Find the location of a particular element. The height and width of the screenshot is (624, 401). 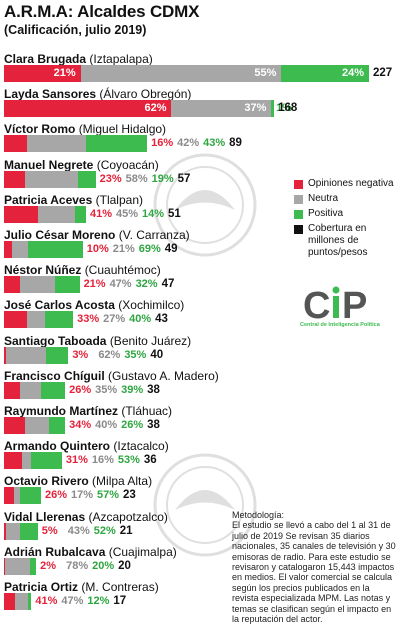

row-label: Armando Quintero (Iztacalco) is located at coordinates (86, 446).